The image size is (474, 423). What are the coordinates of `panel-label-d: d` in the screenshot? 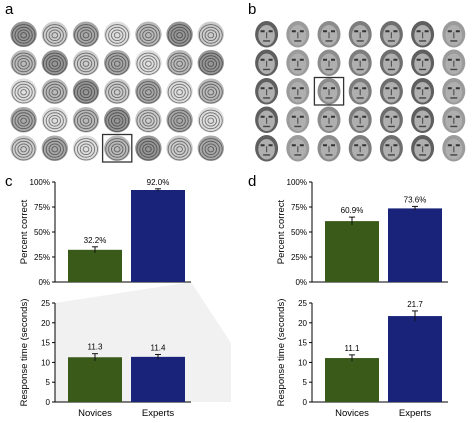 It's located at (252, 181).